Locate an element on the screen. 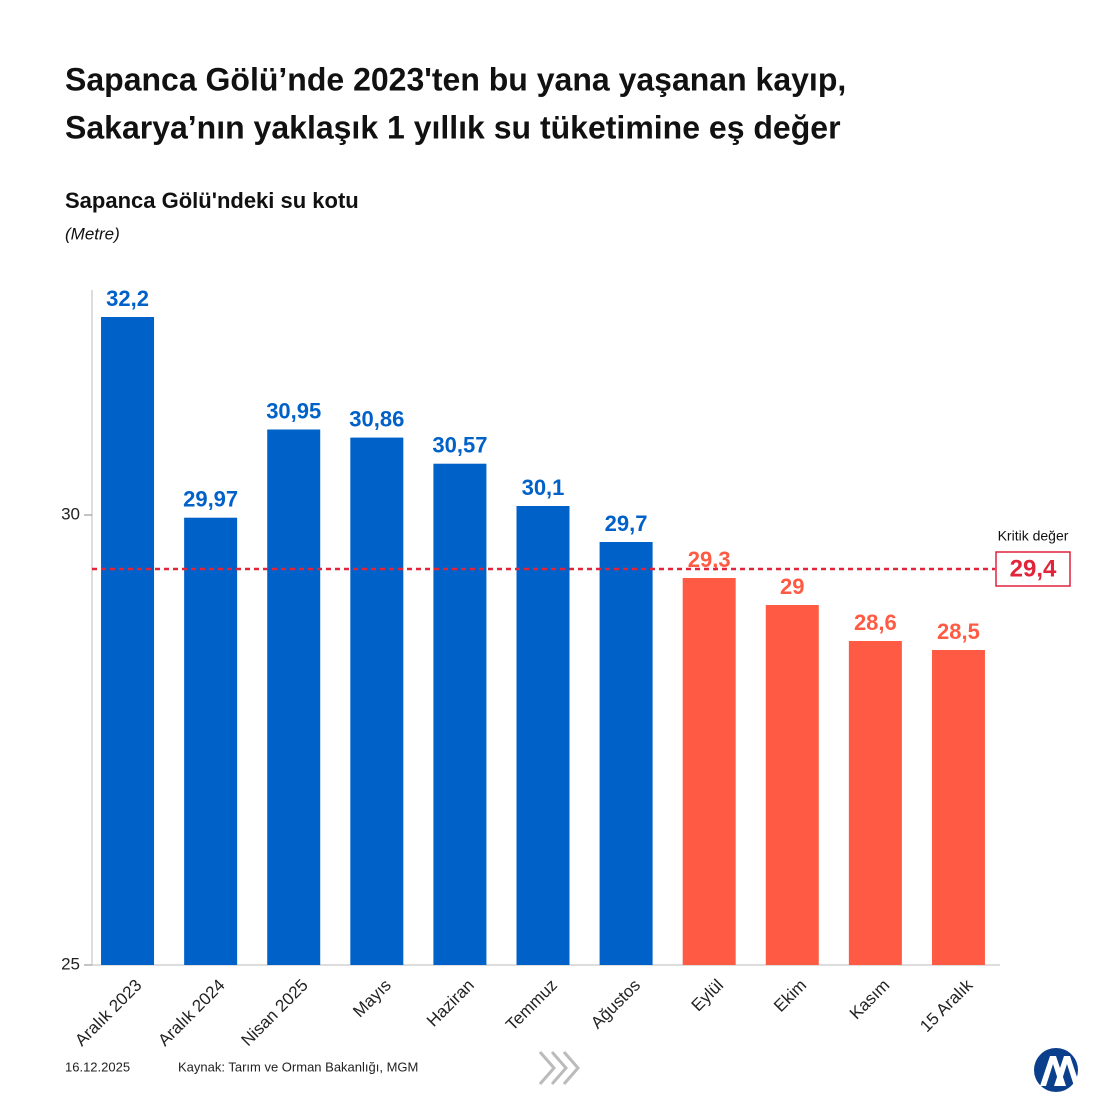 Image resolution: width=1120 pixels, height=1120 pixels. x-tick-label: Eylül is located at coordinates (707, 995).